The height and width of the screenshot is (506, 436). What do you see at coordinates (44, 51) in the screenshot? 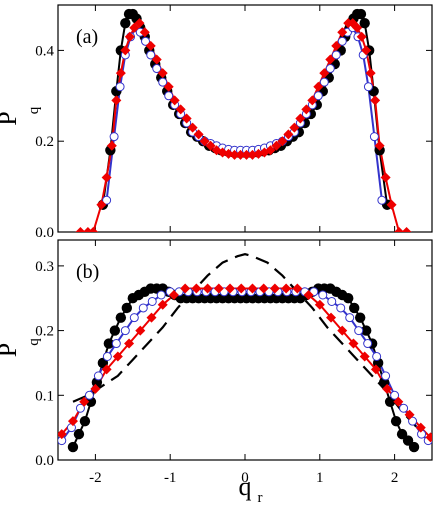
I see `y-tick-label: 0.4` at bounding box center [44, 51].